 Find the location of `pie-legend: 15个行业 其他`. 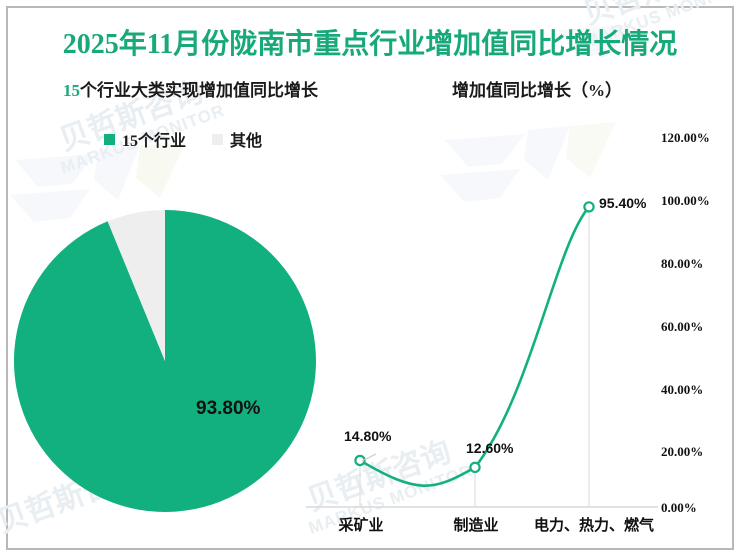

pie-legend: 15个行业 其他 is located at coordinates (183, 139).